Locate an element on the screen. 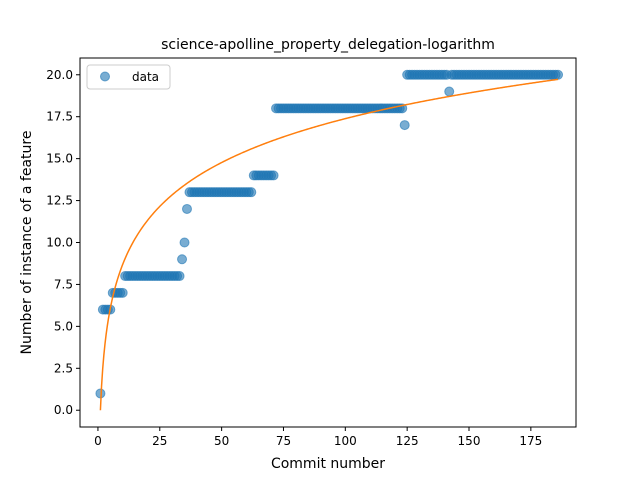  legend-label-data: data is located at coordinates (145, 77).